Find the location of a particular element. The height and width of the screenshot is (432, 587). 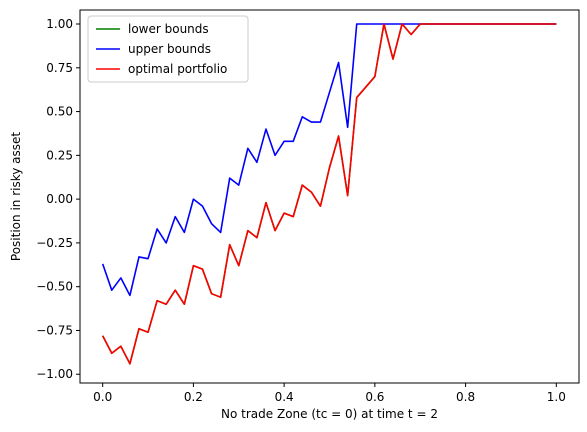

y-axis-label: Position in risky asset is located at coordinates (16, 196).